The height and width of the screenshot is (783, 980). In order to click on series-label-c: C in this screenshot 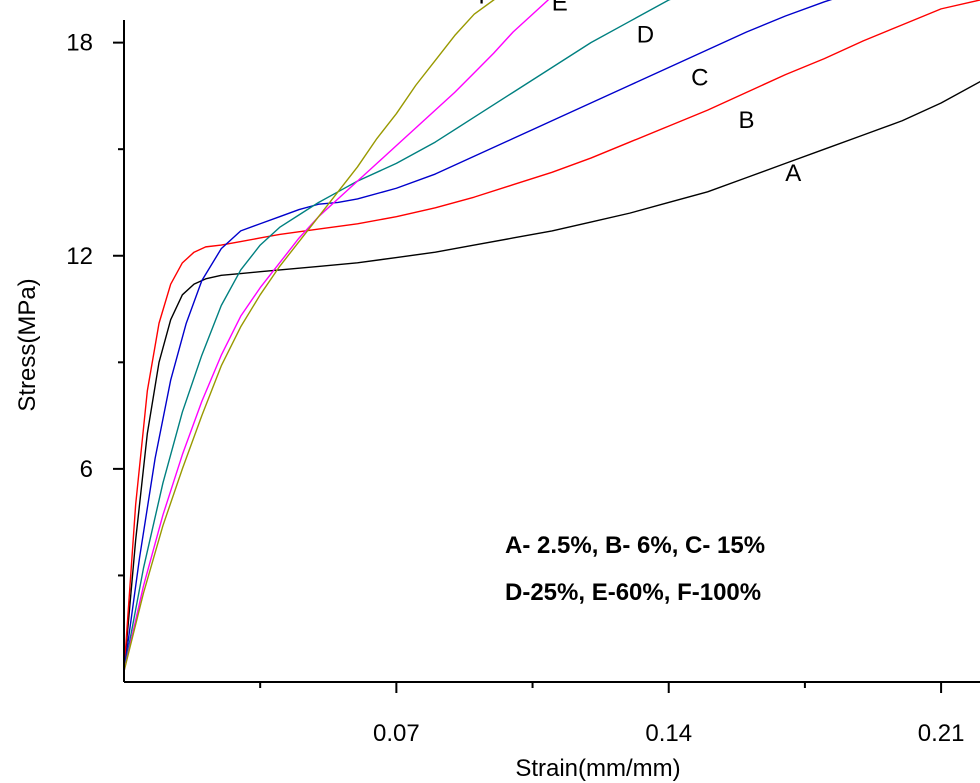, I will do `click(699, 77)`.